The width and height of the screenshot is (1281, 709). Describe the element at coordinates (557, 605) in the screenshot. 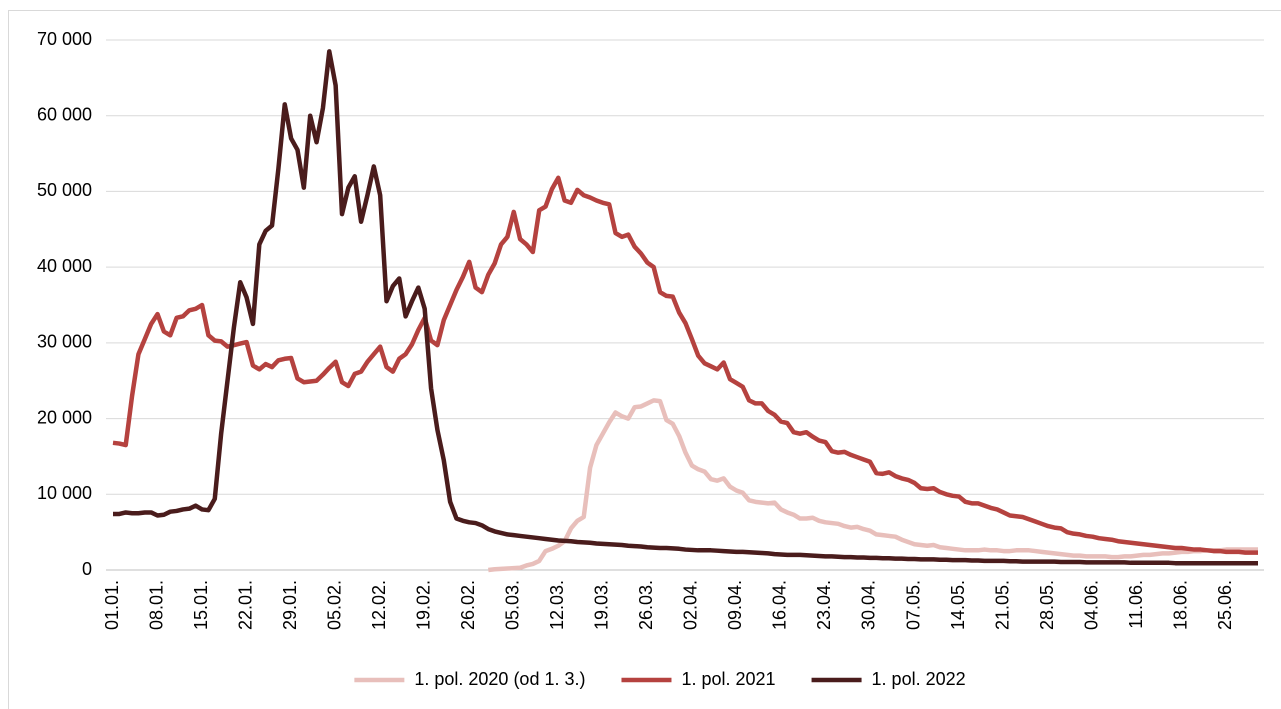

I see `x-tick-label: 12.03.` at that location.